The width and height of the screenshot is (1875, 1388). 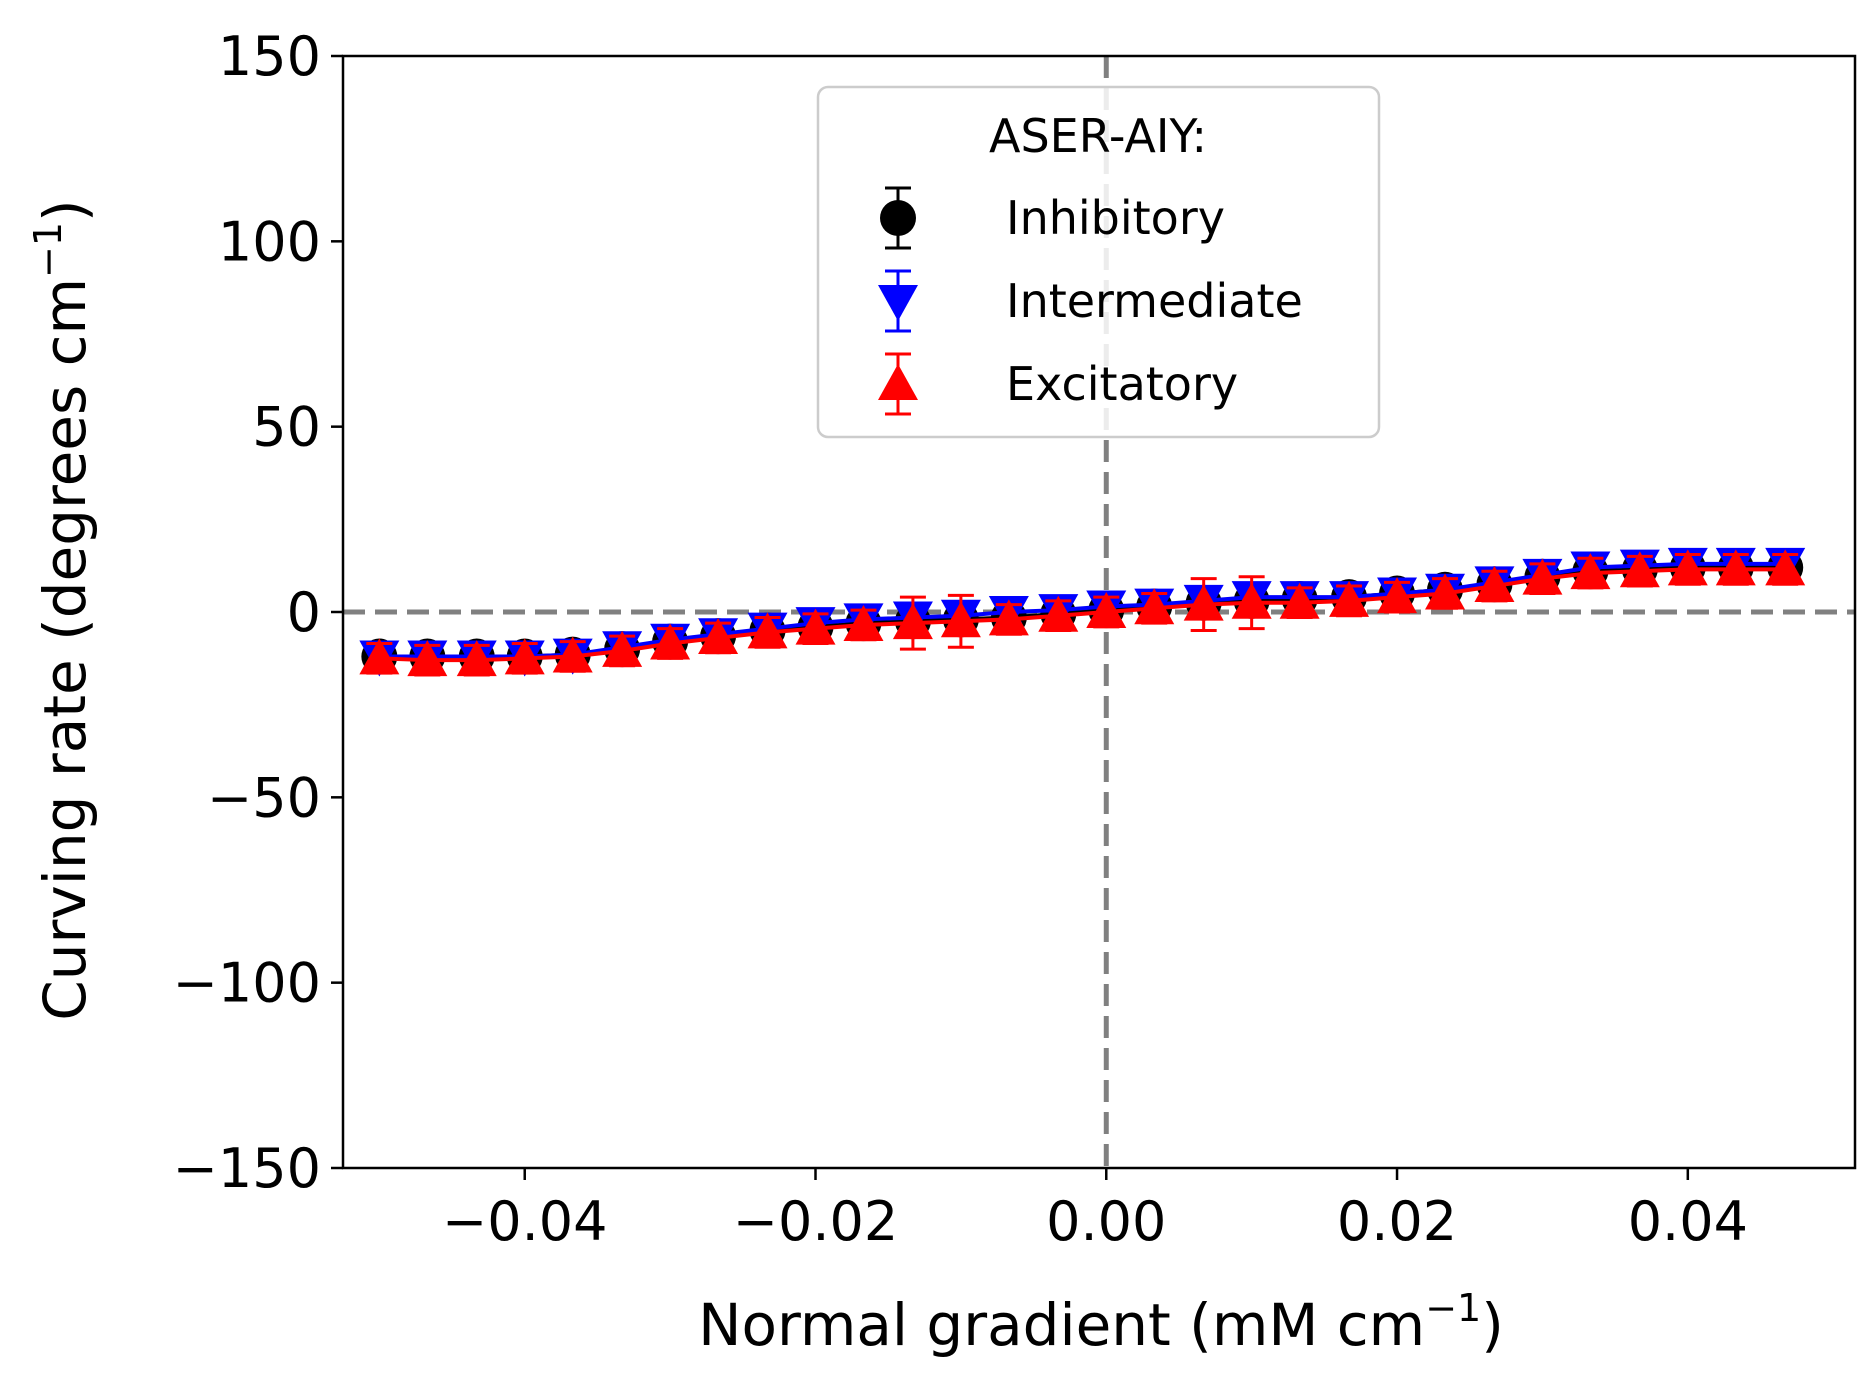 What do you see at coordinates (898, 218) in the screenshot?
I see `legend-marker-inhibitory` at bounding box center [898, 218].